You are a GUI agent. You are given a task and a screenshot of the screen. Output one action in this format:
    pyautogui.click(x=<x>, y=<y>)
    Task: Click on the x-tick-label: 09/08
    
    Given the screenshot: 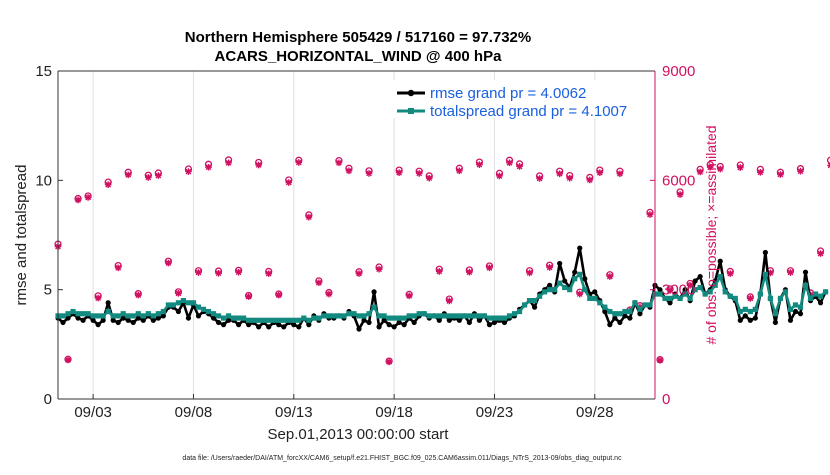 What is the action you would take?
    pyautogui.click(x=194, y=412)
    